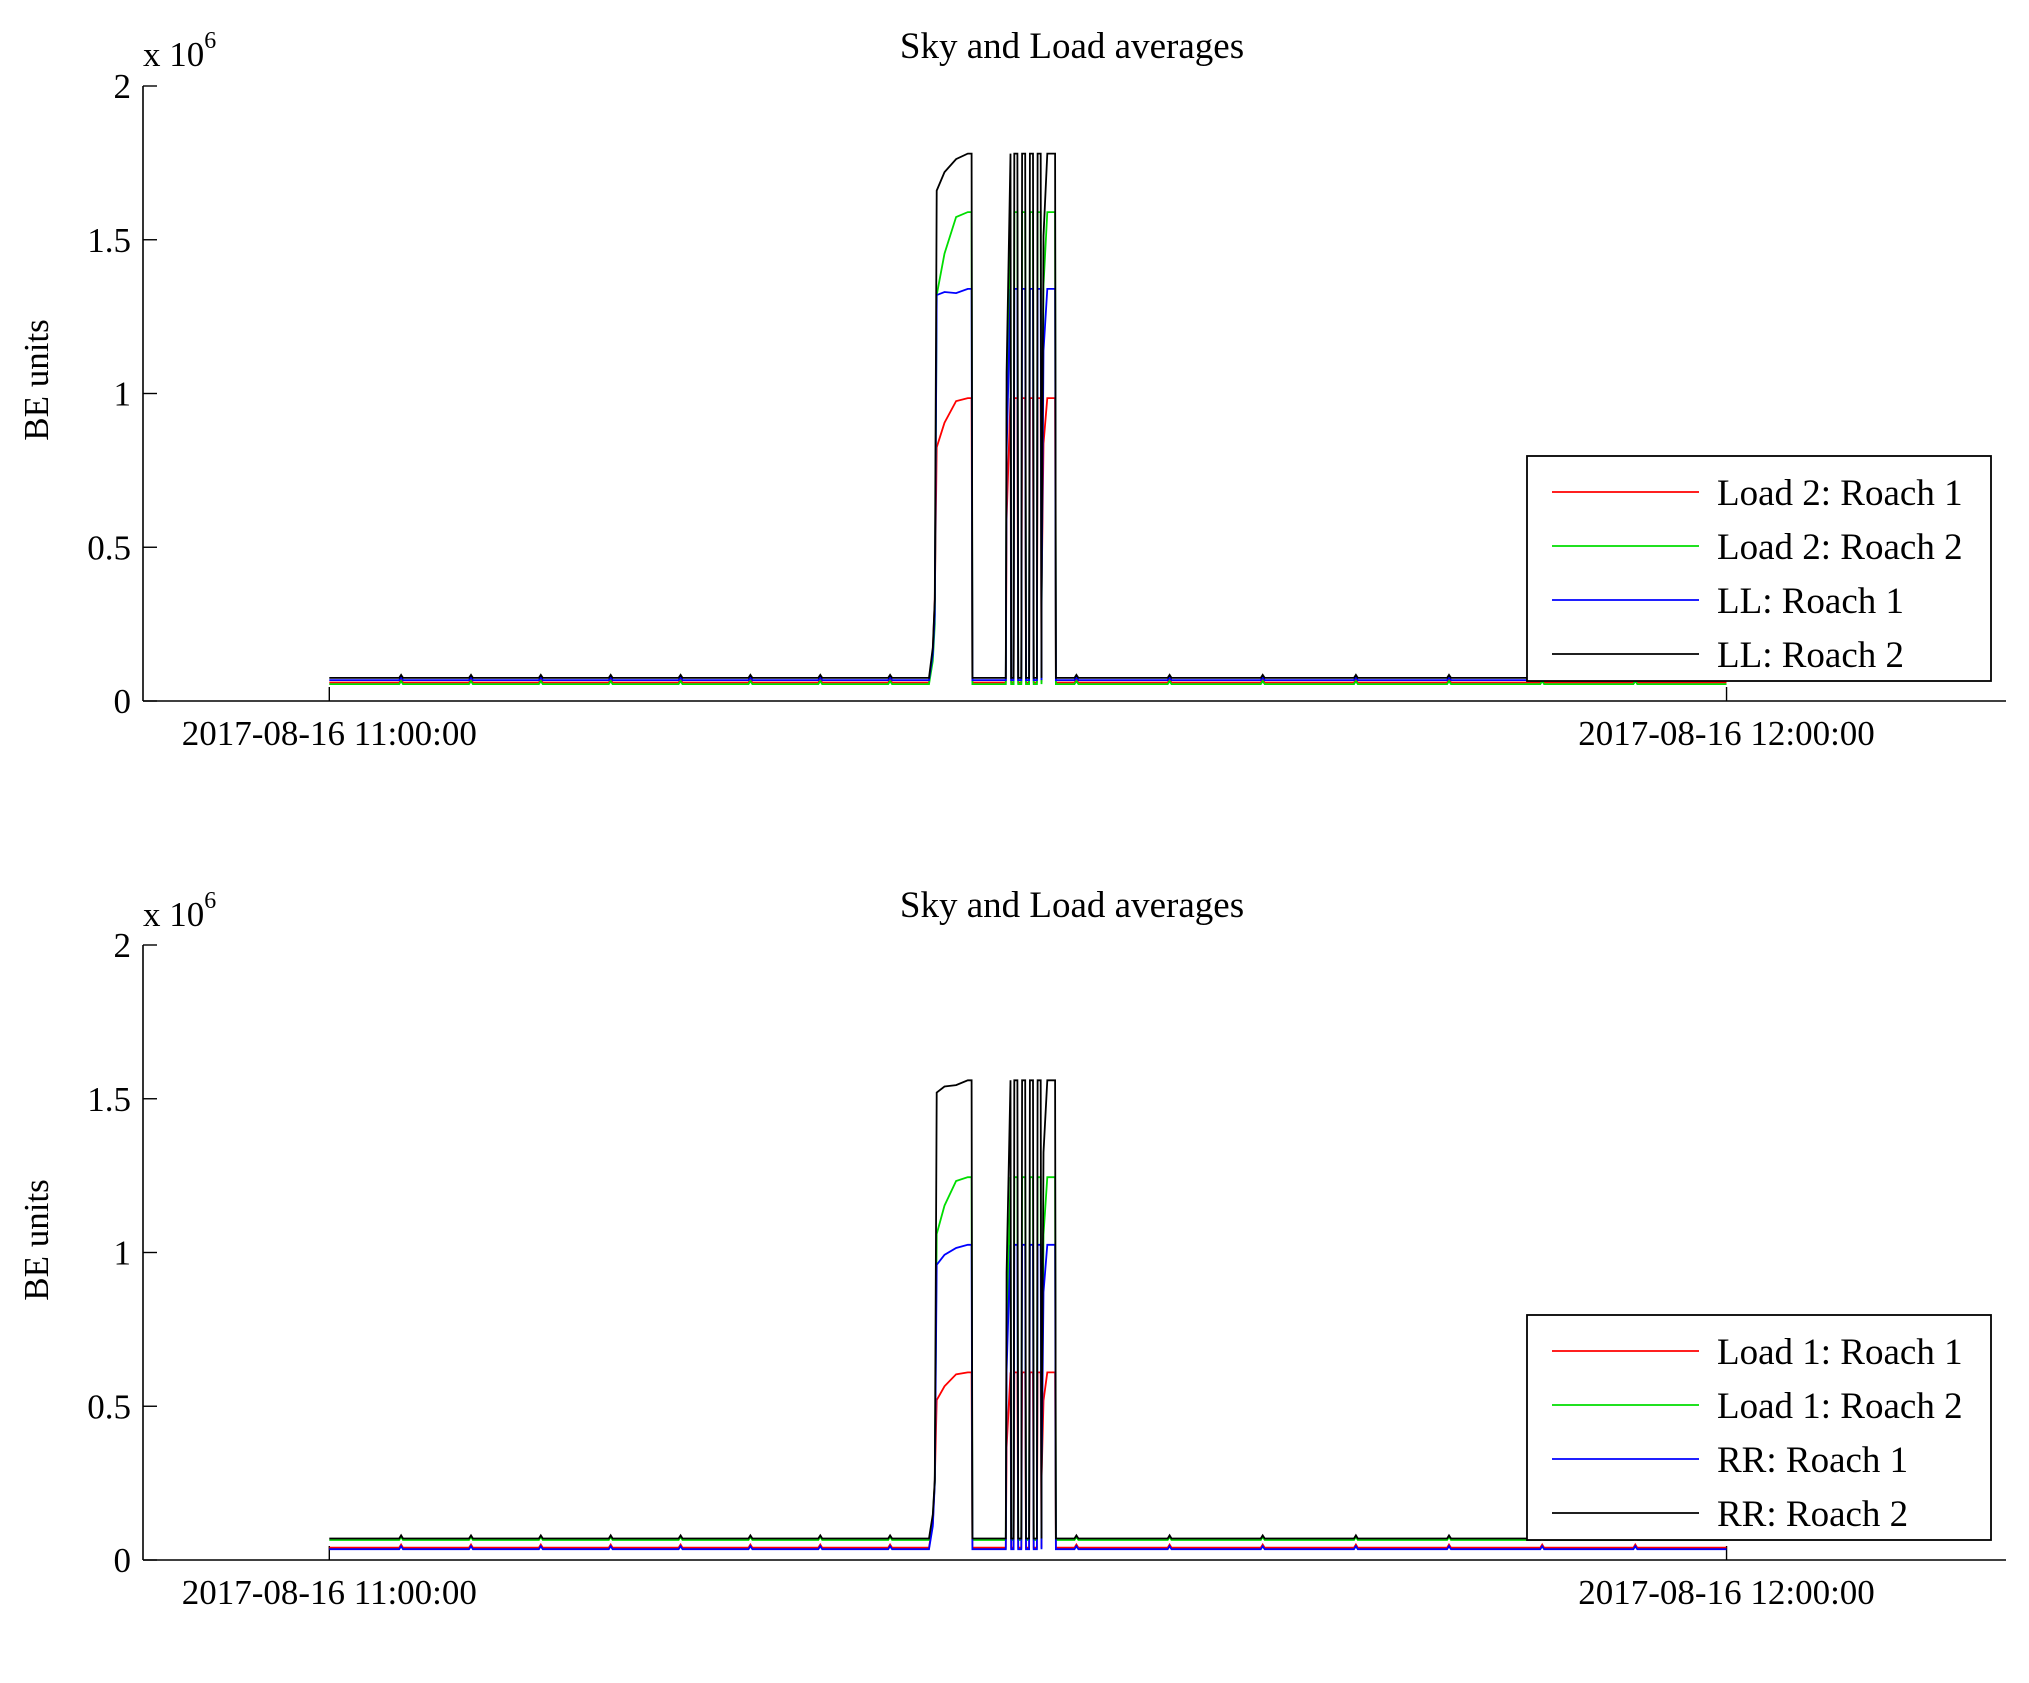 The image size is (2029, 1683). What do you see at coordinates (1810, 601) in the screenshot?
I see `legend-label: LL: Roach 1` at bounding box center [1810, 601].